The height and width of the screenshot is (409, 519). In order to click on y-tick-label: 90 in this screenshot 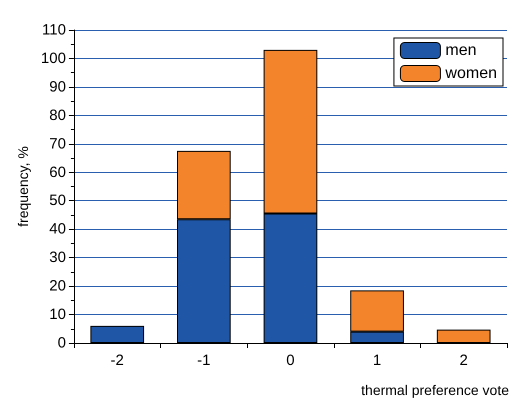, I will do `click(57, 87)`.